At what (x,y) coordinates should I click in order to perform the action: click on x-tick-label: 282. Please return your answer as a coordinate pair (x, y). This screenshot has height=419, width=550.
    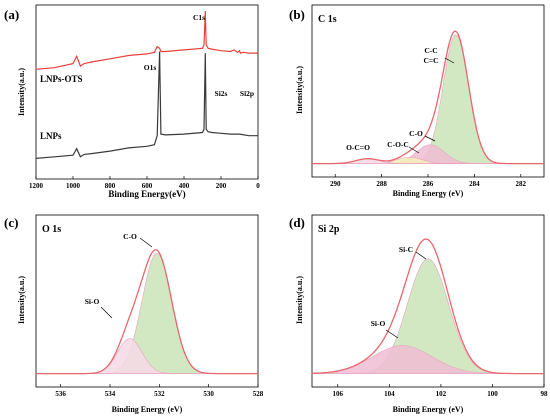
    Looking at the image, I should click on (521, 184).